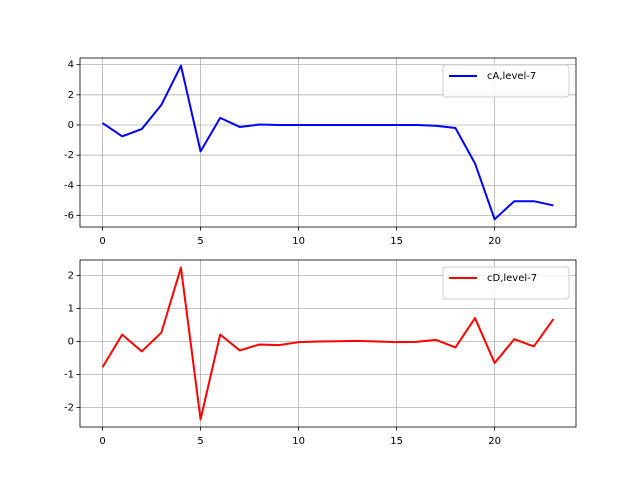  Describe the element at coordinates (71, 65) in the screenshot. I see `y-tick-label: 4` at that location.